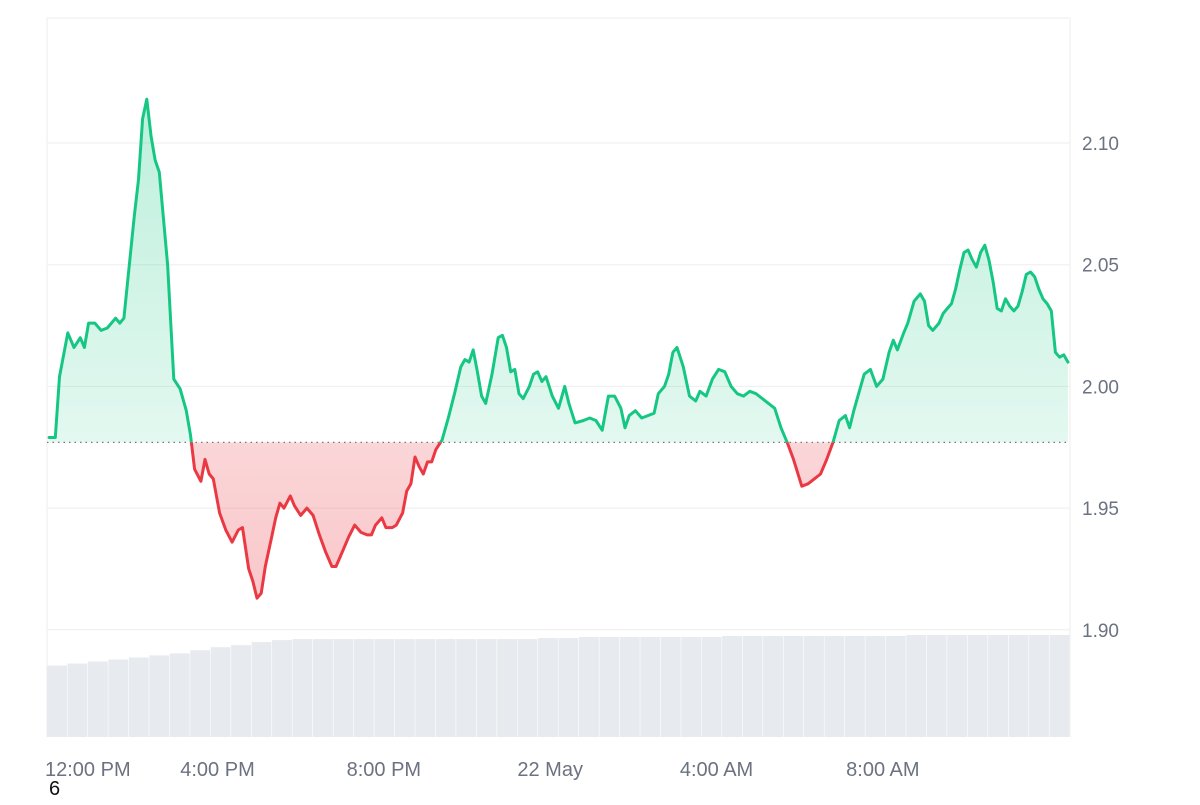  I want to click on price-line-down, so click(512, 521).